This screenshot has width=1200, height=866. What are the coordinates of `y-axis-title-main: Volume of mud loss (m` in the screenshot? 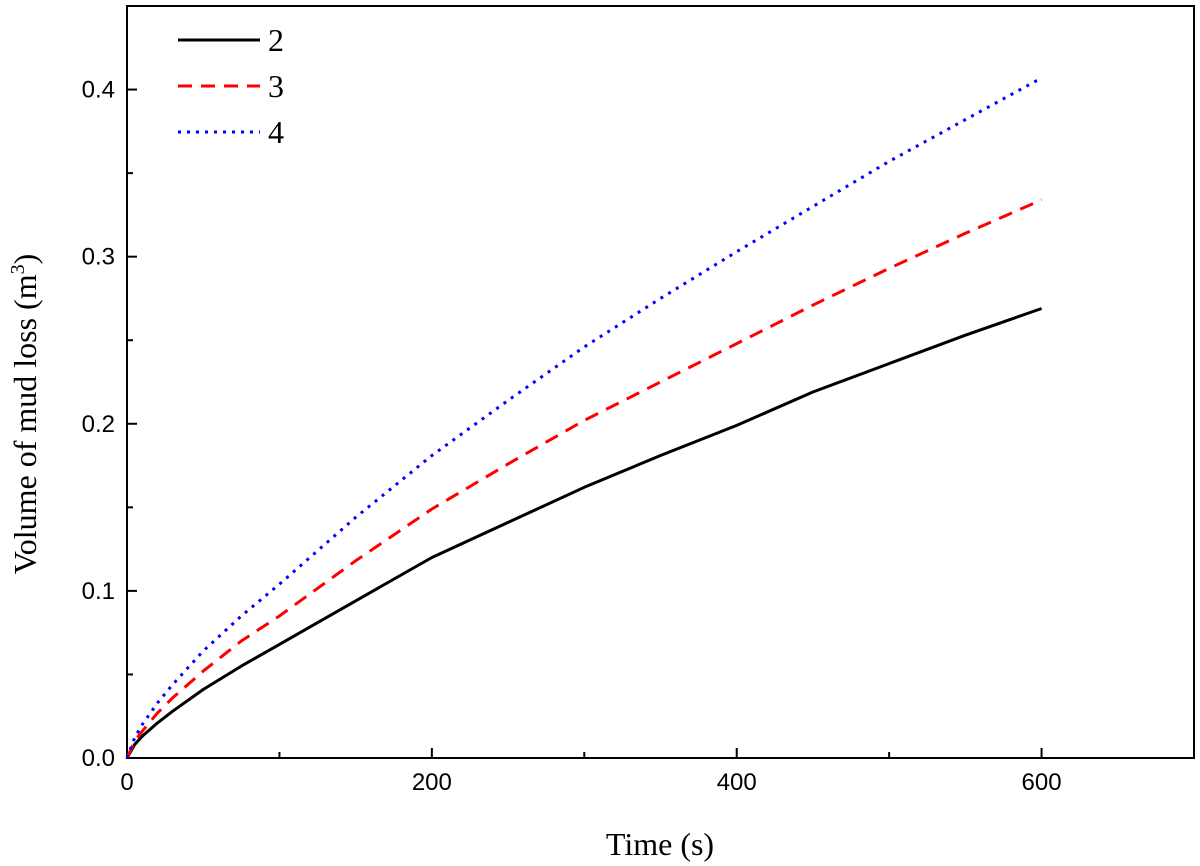 It's located at (25, 424).